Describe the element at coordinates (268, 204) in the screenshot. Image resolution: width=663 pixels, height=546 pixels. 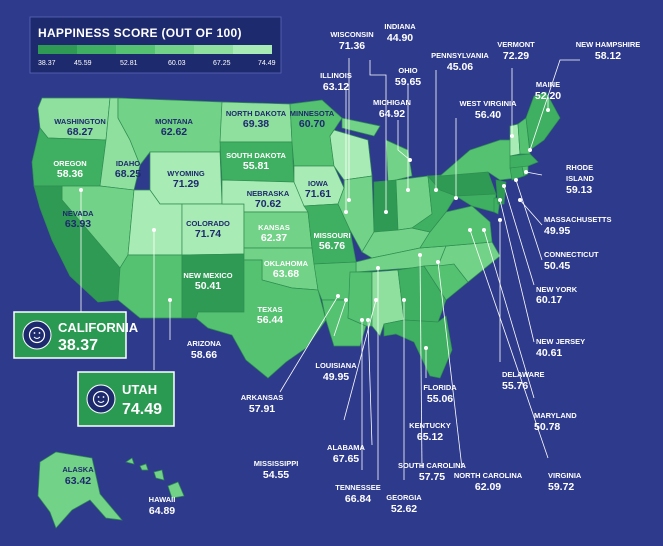
I see `label-nebraska-value: 70.62` at that location.